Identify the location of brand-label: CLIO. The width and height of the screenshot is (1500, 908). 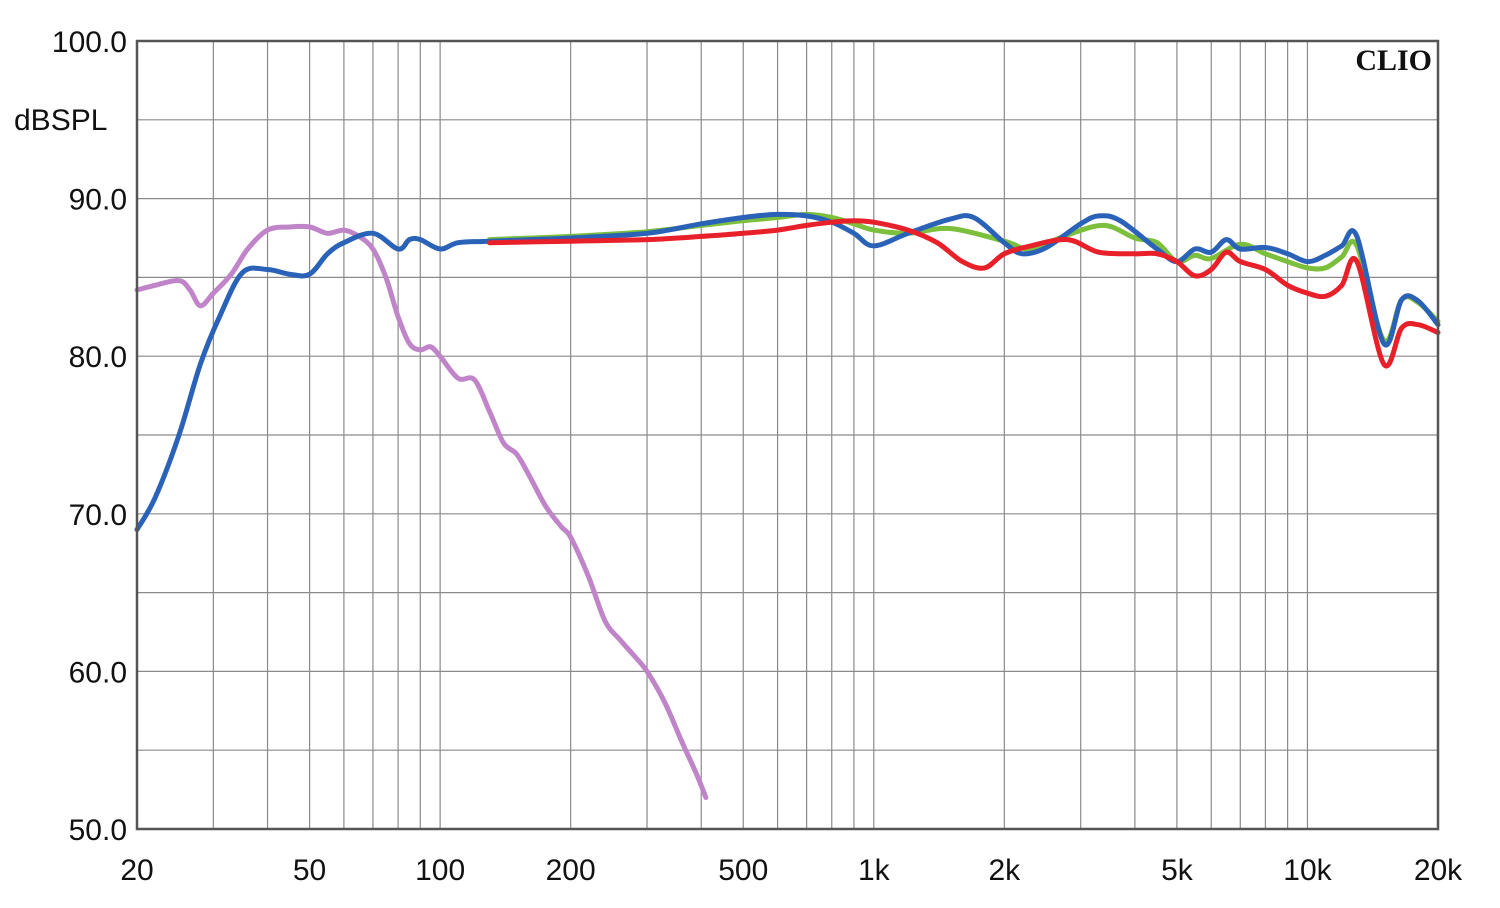
(1393, 60).